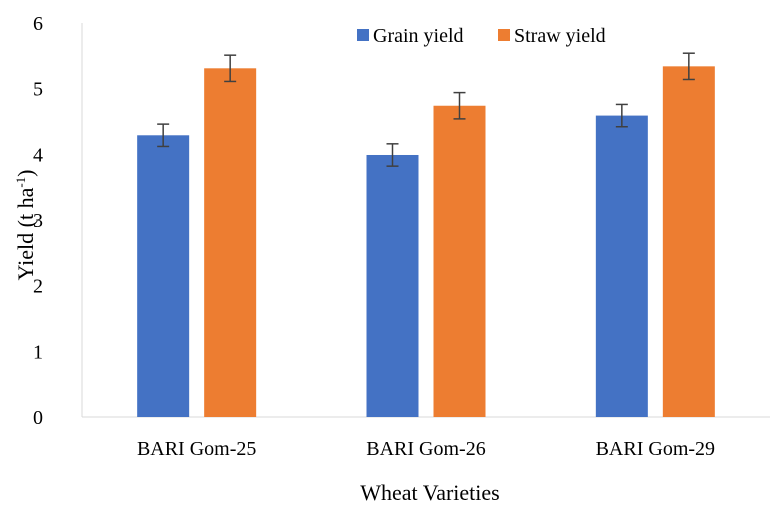 The image size is (776, 514). What do you see at coordinates (20, 182) in the screenshot?
I see `y-axis-title-superscript: -1` at bounding box center [20, 182].